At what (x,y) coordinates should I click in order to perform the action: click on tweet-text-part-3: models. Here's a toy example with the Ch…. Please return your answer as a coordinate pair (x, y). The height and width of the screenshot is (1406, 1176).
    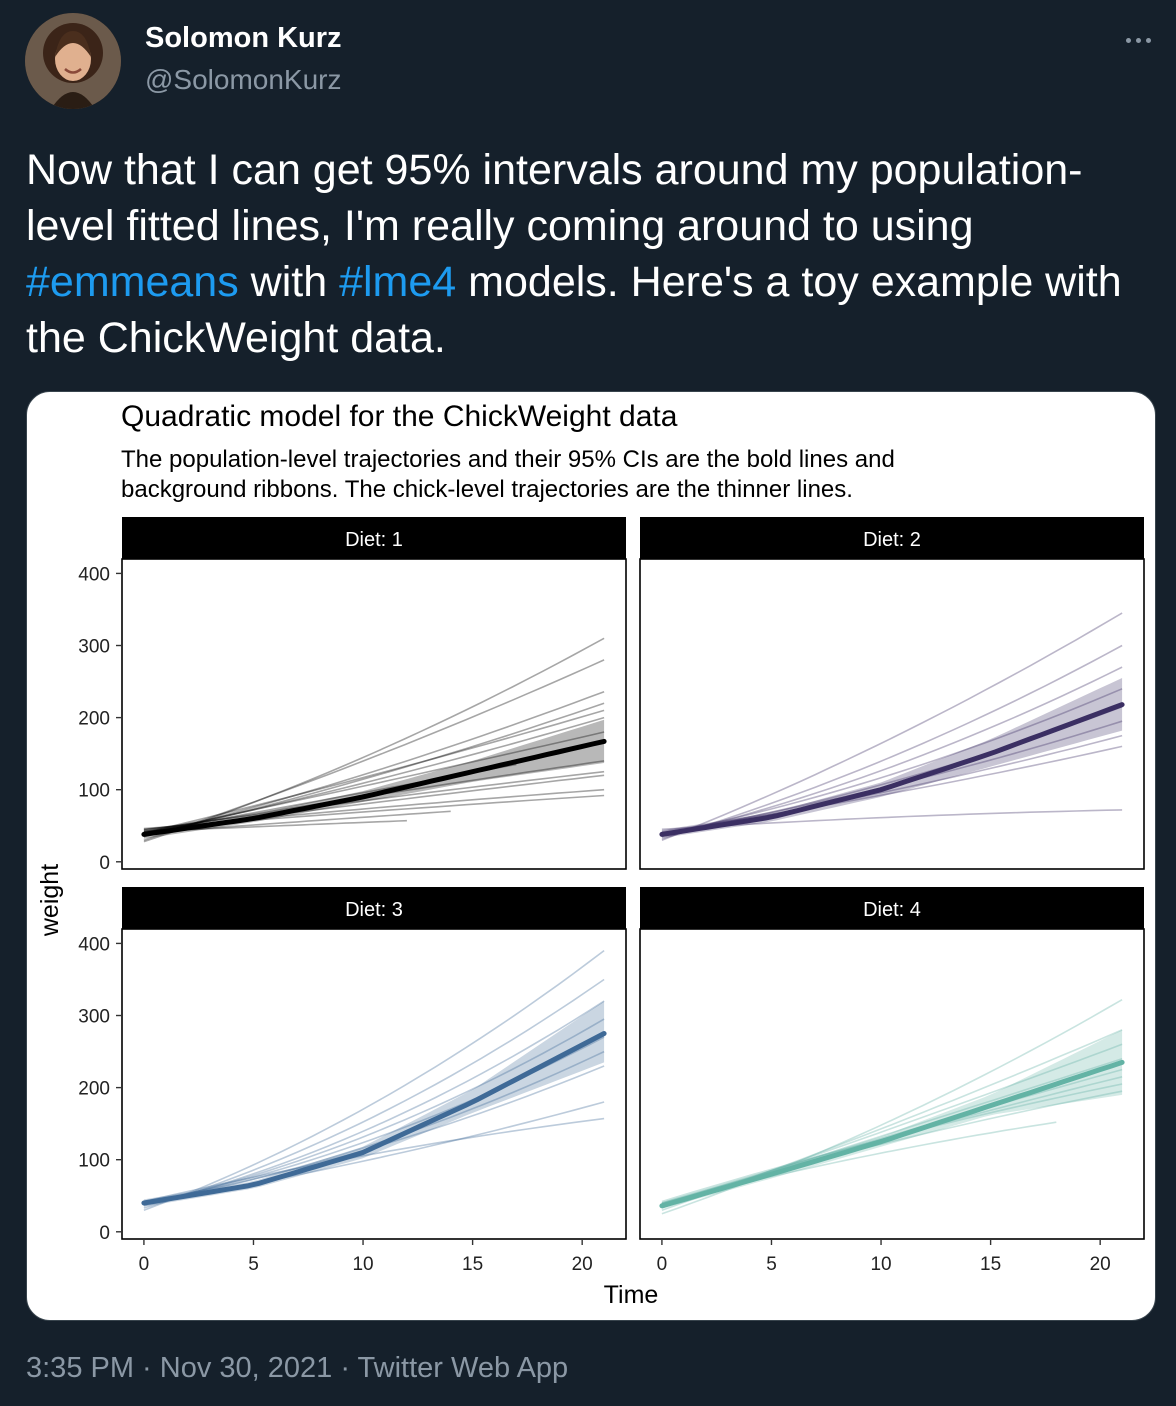
    Looking at the image, I should click on (574, 310).